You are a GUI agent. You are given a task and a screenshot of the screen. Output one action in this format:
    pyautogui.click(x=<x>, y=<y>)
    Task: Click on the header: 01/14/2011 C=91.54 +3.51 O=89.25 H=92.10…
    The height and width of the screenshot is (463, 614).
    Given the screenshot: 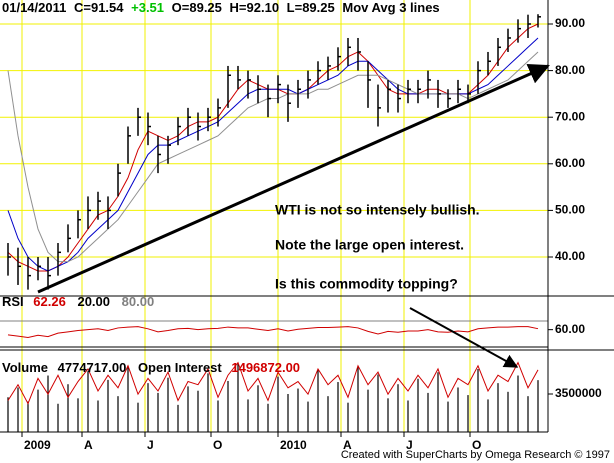 What is the action you would take?
    pyautogui.click(x=221, y=7)
    